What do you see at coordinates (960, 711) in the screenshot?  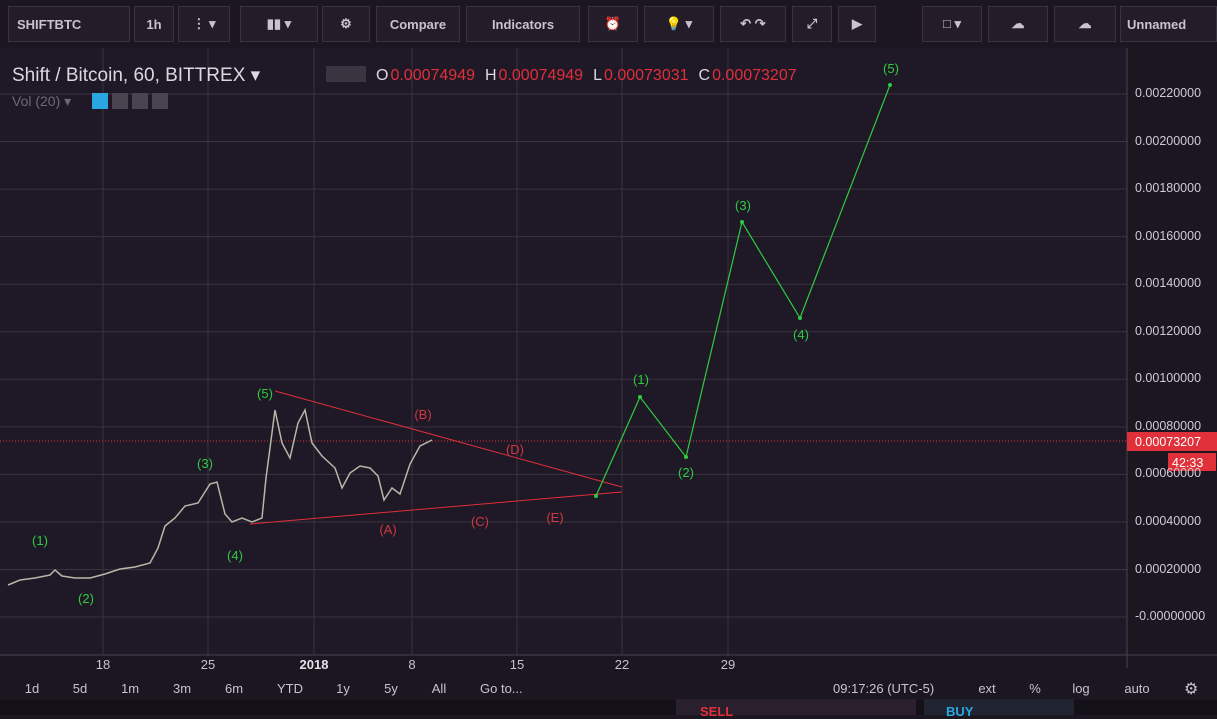 I see `buy-label: BUY` at bounding box center [960, 711].